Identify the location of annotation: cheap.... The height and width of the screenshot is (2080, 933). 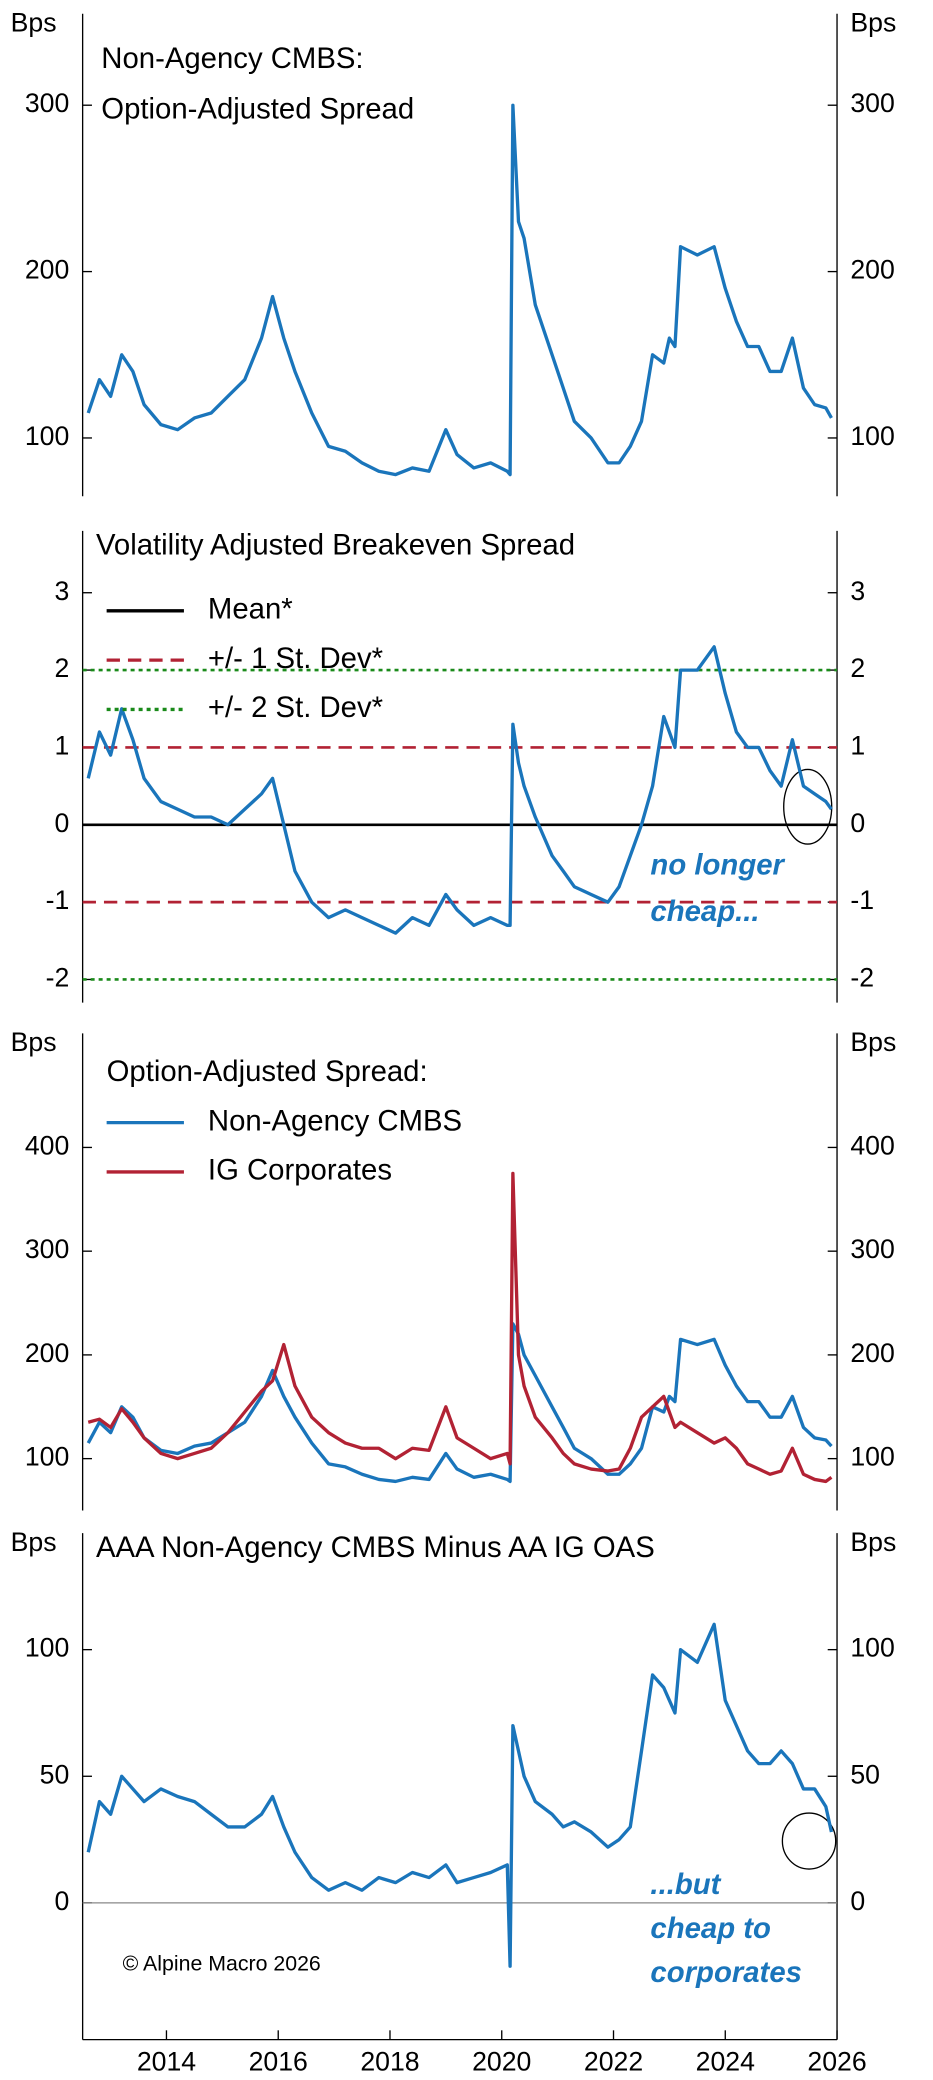
(704, 911).